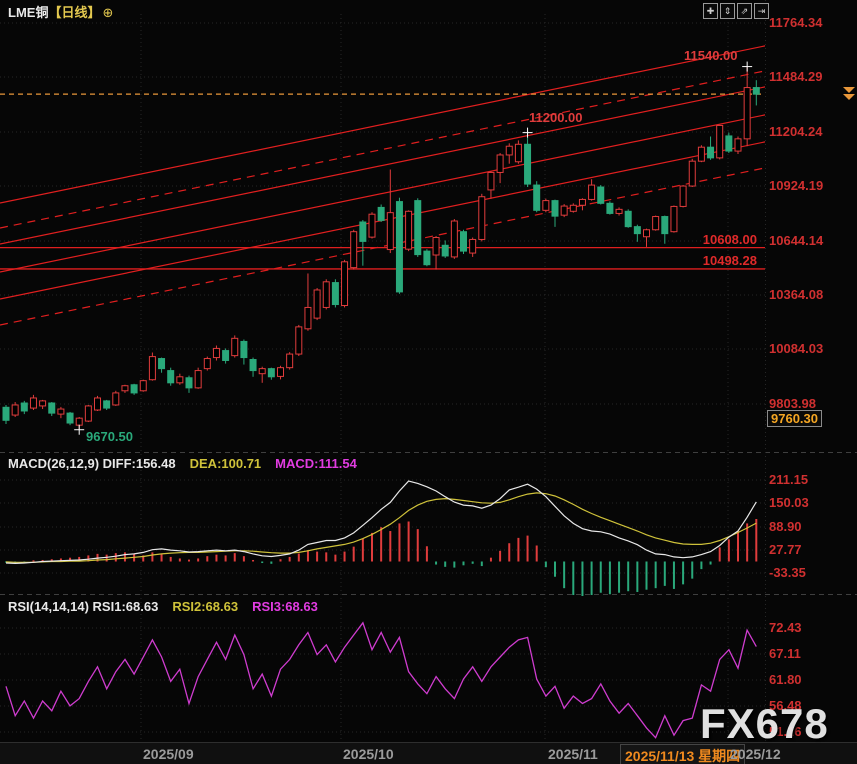 The width and height of the screenshot is (857, 764). Describe the element at coordinates (316, 463) in the screenshot. I see `macd-macd-value: MACD:111.54` at that location.